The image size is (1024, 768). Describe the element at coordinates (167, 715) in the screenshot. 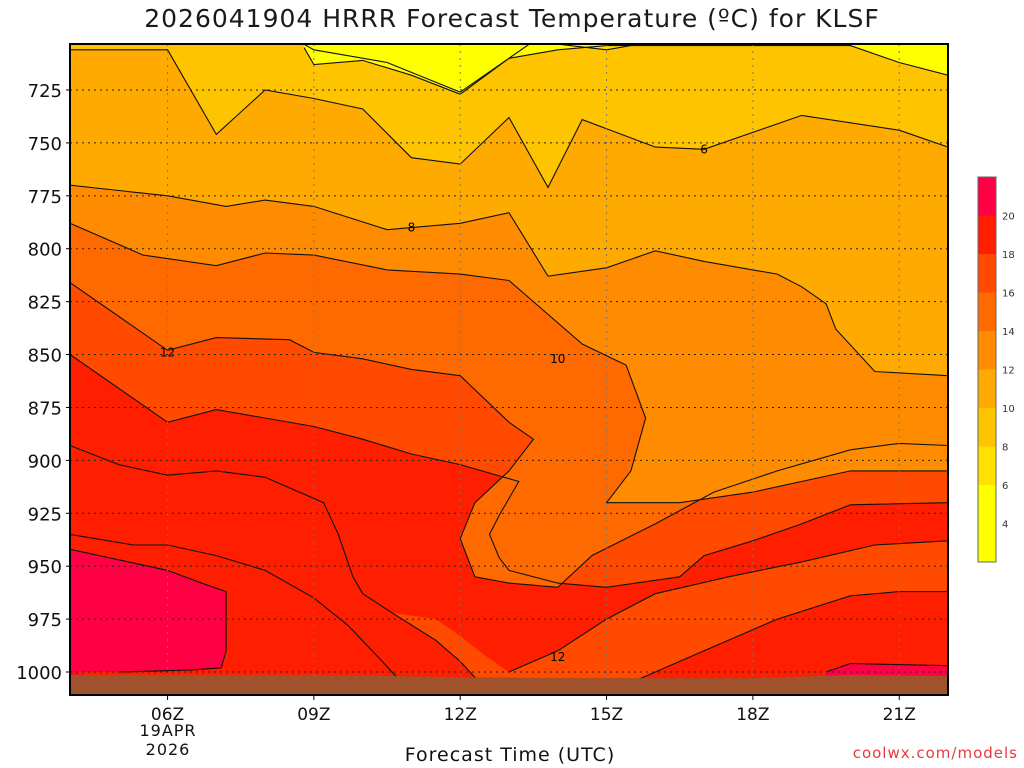

I see `x-tick-label-0: 06Z` at that location.